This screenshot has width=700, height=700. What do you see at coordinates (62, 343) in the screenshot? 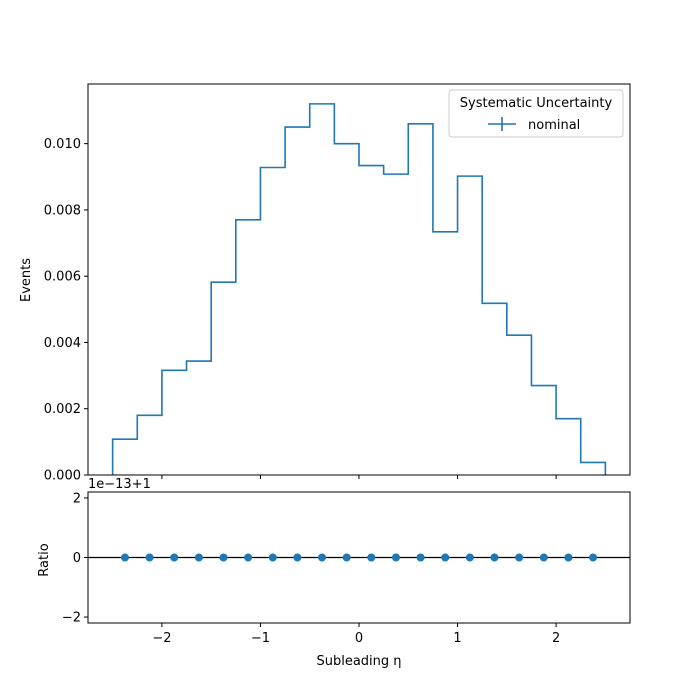
I see `top-ytick-label: 0.004` at bounding box center [62, 343].